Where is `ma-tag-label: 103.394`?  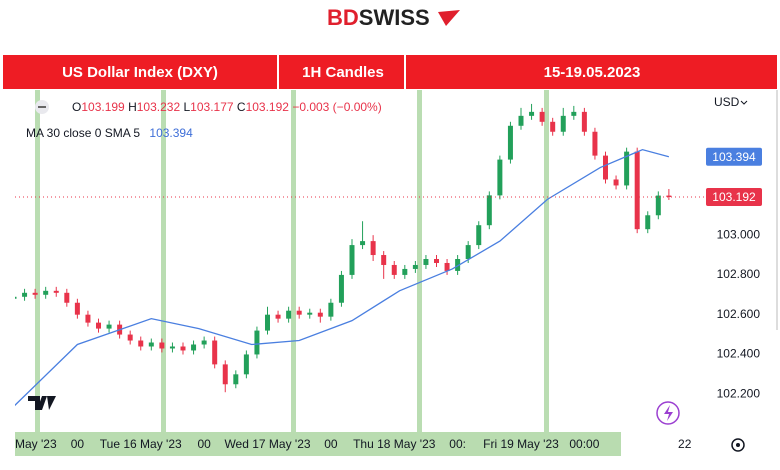
ma-tag-label: 103.394 is located at coordinates (734, 157).